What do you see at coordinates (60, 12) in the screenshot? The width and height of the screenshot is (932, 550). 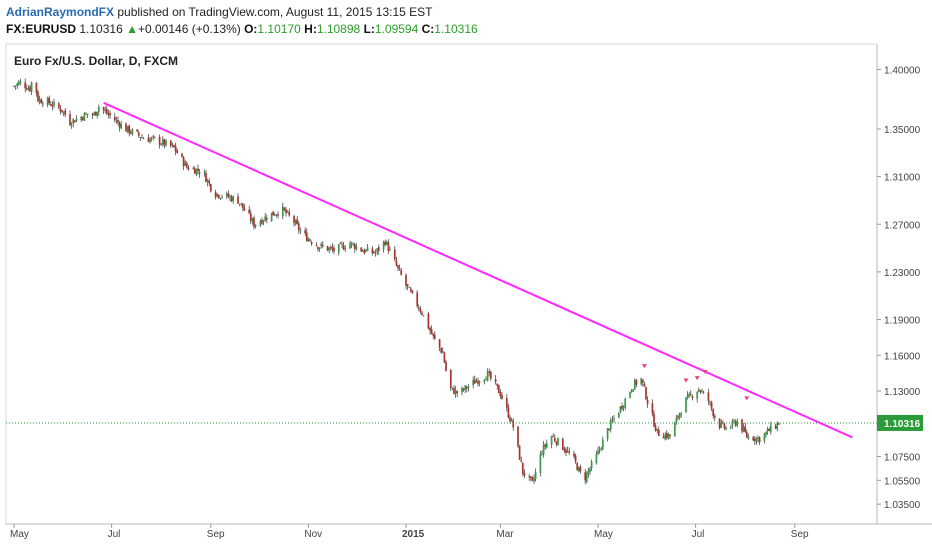 I see `author-link: AdrianRaymondFX` at bounding box center [60, 12].